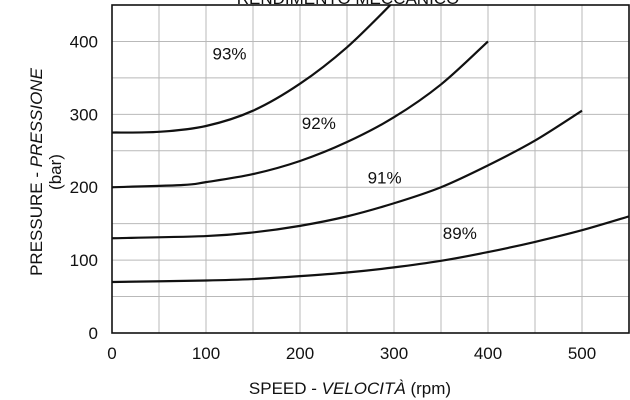 The image size is (630, 400). What do you see at coordinates (582, 353) in the screenshot?
I see `x-tick-label: 500` at bounding box center [582, 353].